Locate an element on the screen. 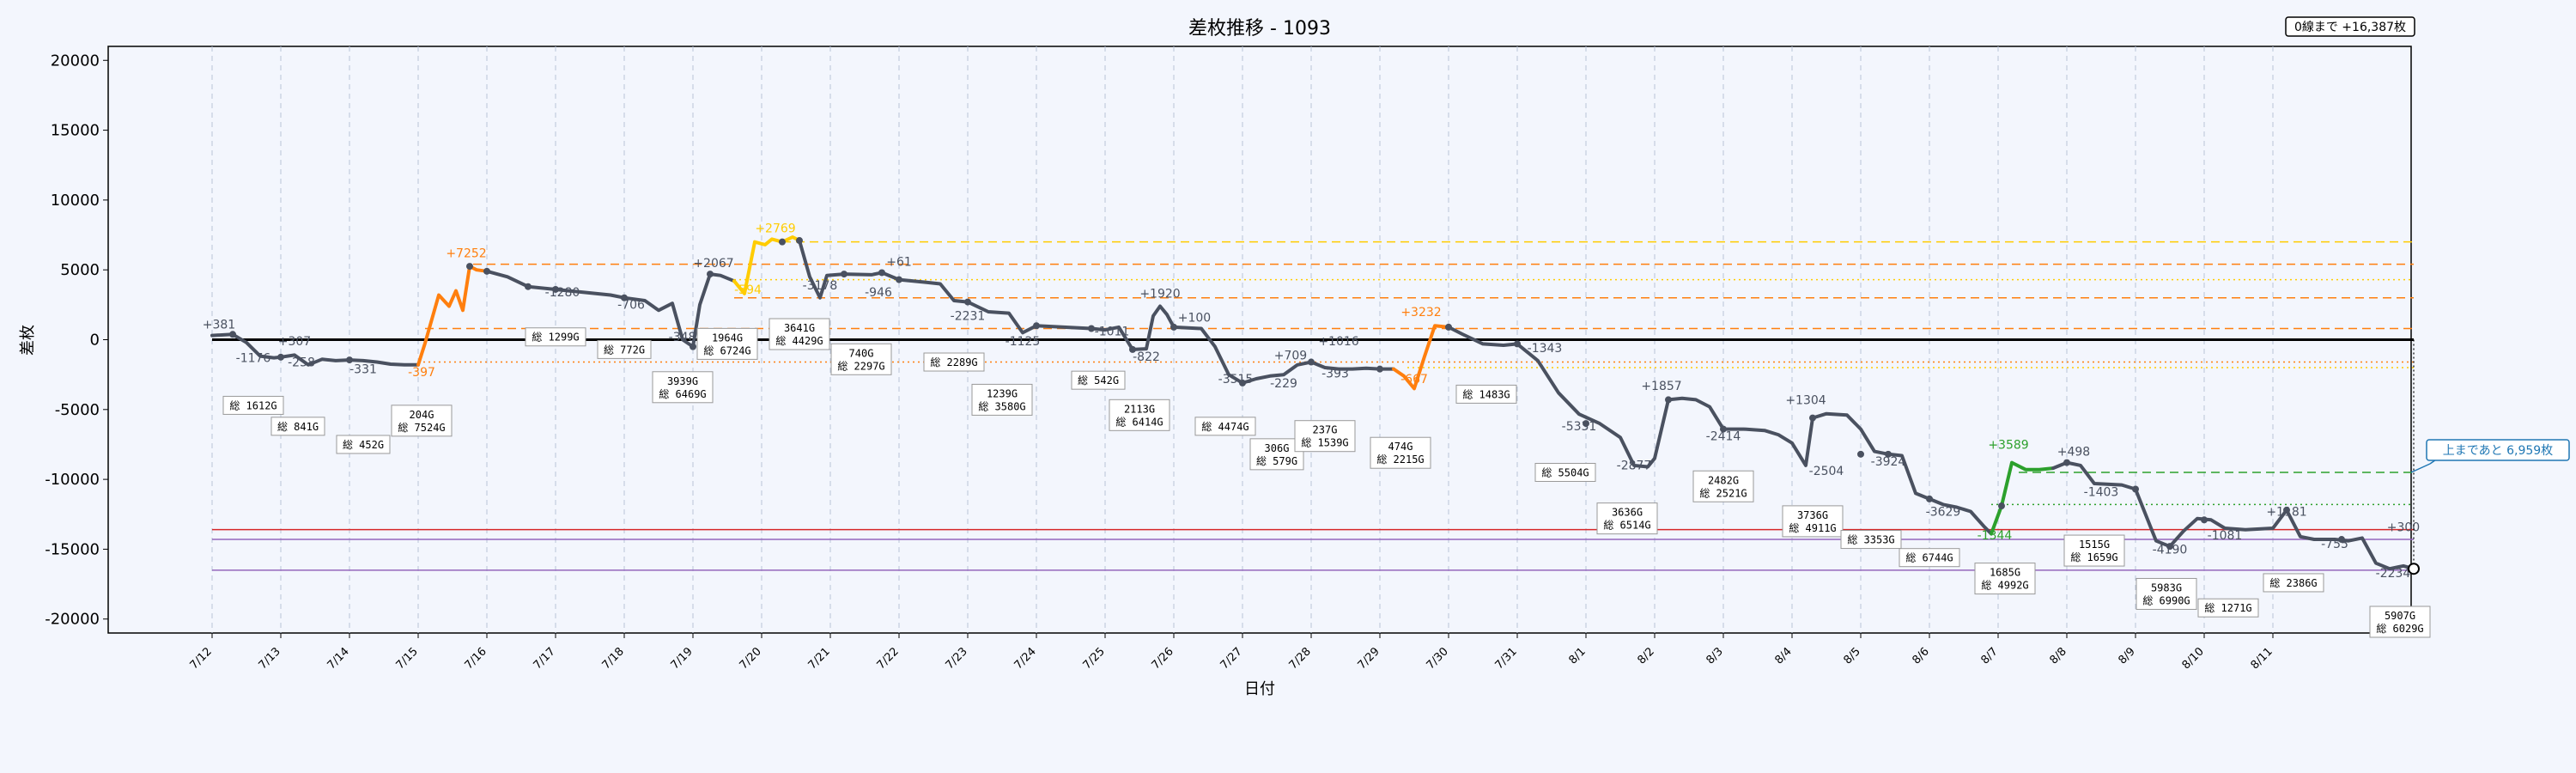 This screenshot has width=2576, height=773. value-label: -258 is located at coordinates (301, 362).